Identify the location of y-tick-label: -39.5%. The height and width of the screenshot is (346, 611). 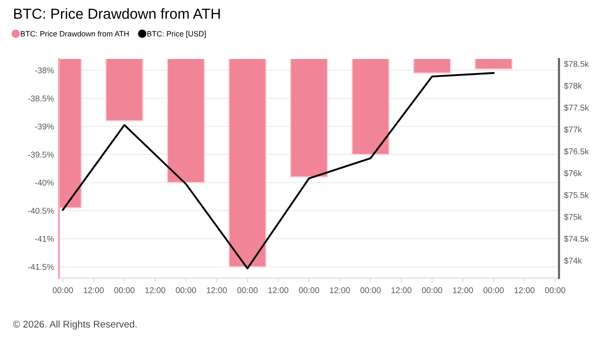
(41, 155).